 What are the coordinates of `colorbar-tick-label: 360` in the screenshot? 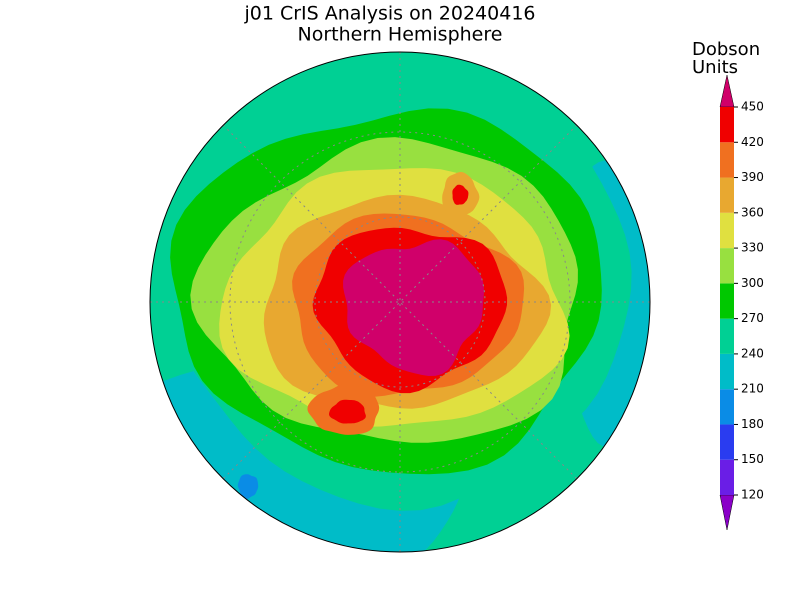 It's located at (752, 212).